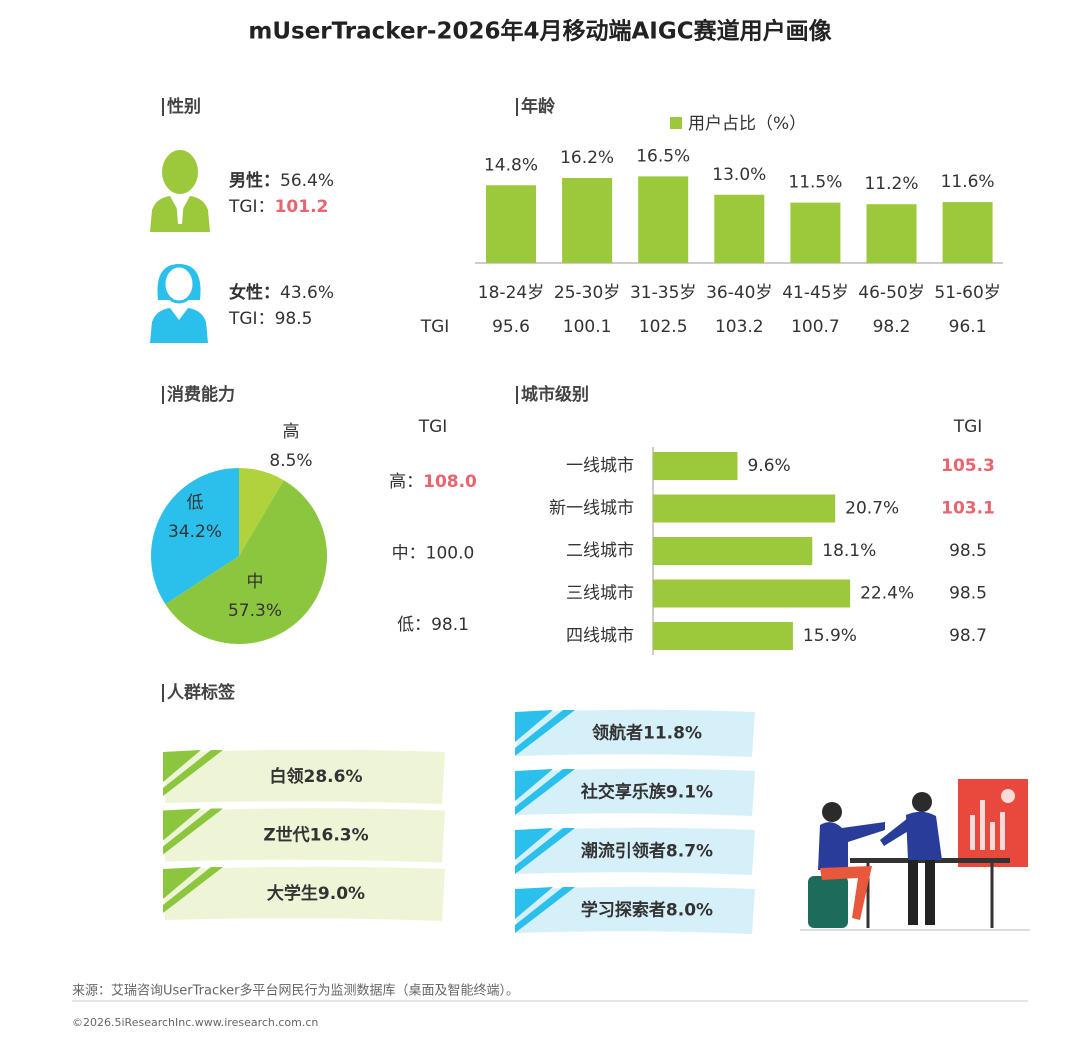 Image resolution: width=1080 pixels, height=1038 pixels. I want to click on value-label: 18.1%, so click(849, 551).